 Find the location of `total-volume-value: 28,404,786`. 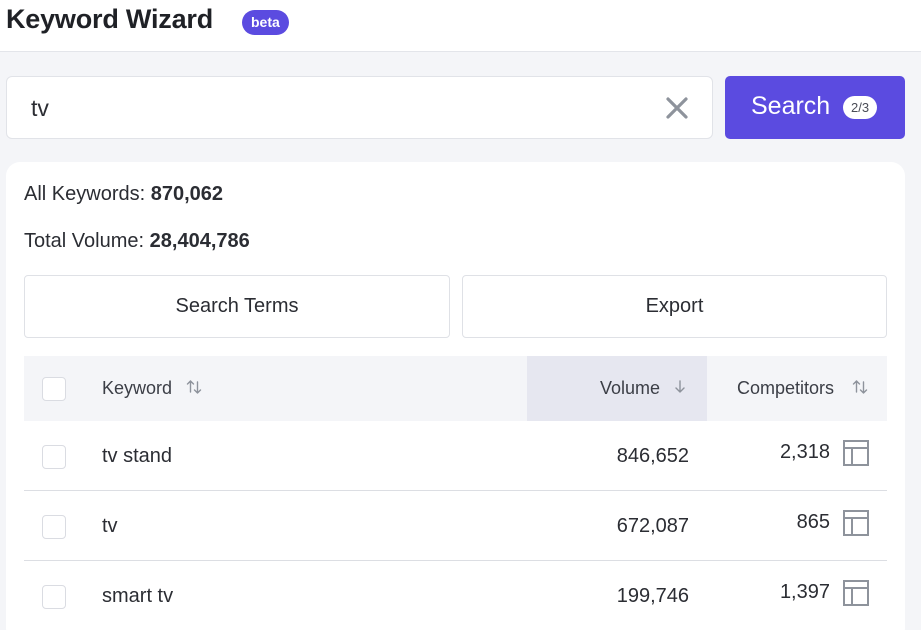

total-volume-value: 28,404,786 is located at coordinates (199, 241).